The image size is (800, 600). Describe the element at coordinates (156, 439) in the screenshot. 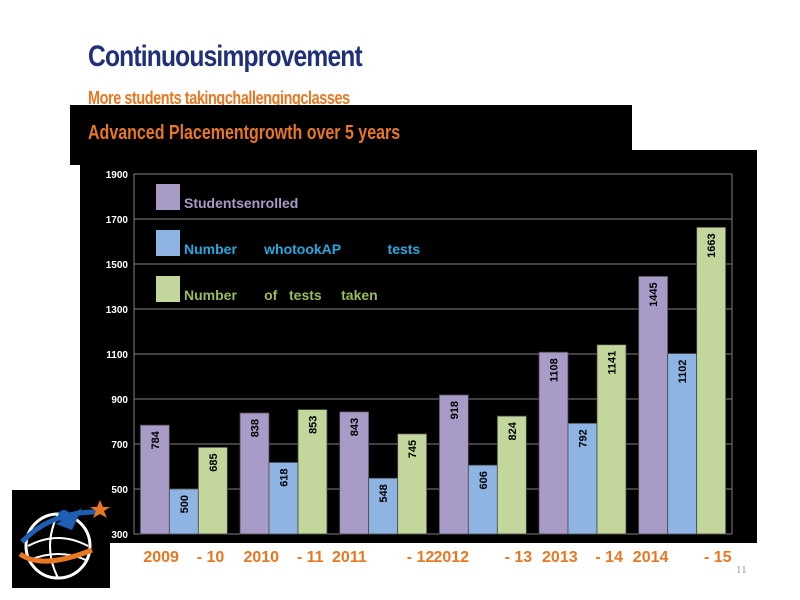

I see `data-label: 784` at that location.